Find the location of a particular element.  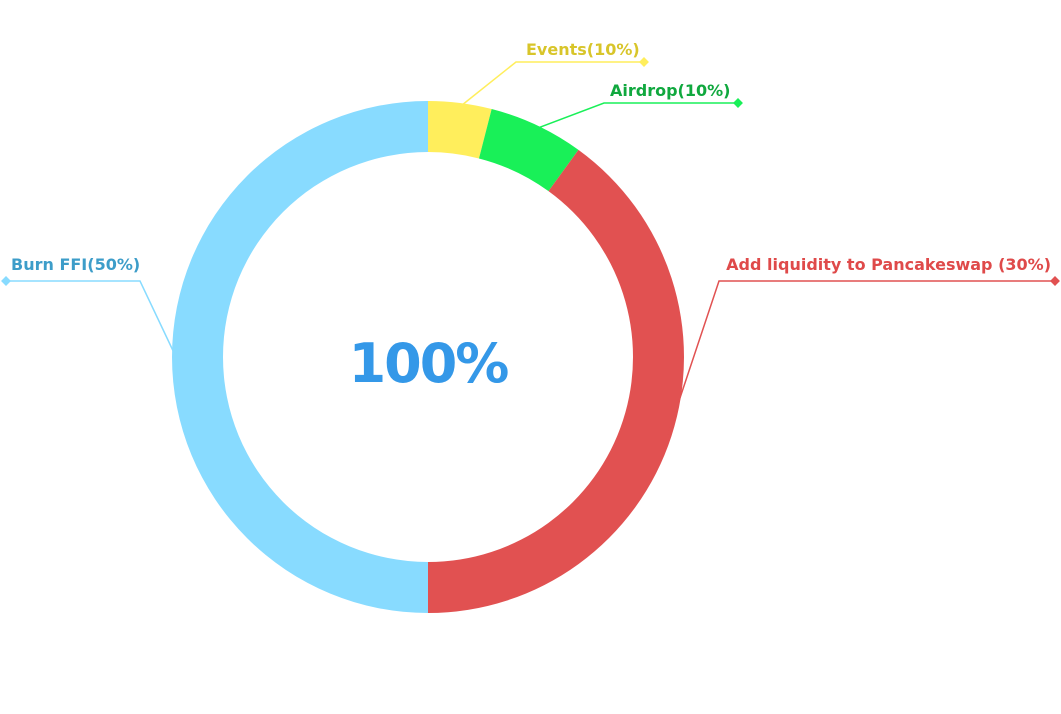

leader-marker-airdrop is located at coordinates (738, 103).